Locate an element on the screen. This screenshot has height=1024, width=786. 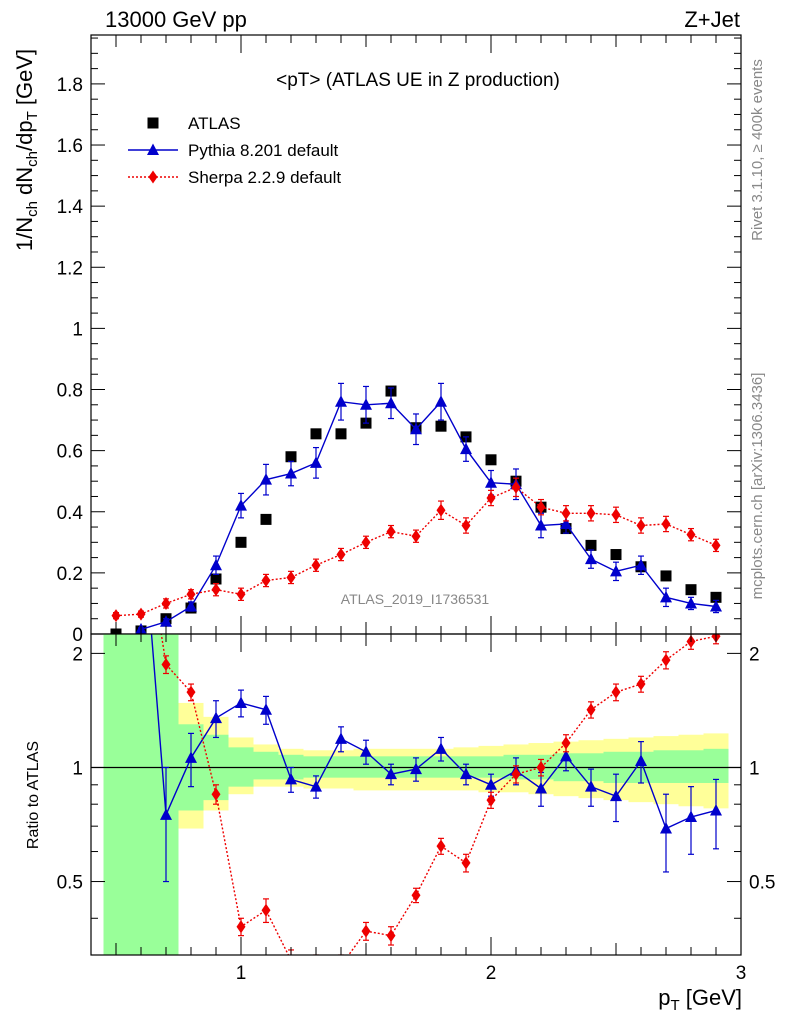
xtick-label-2: 3 is located at coordinates (741, 973).